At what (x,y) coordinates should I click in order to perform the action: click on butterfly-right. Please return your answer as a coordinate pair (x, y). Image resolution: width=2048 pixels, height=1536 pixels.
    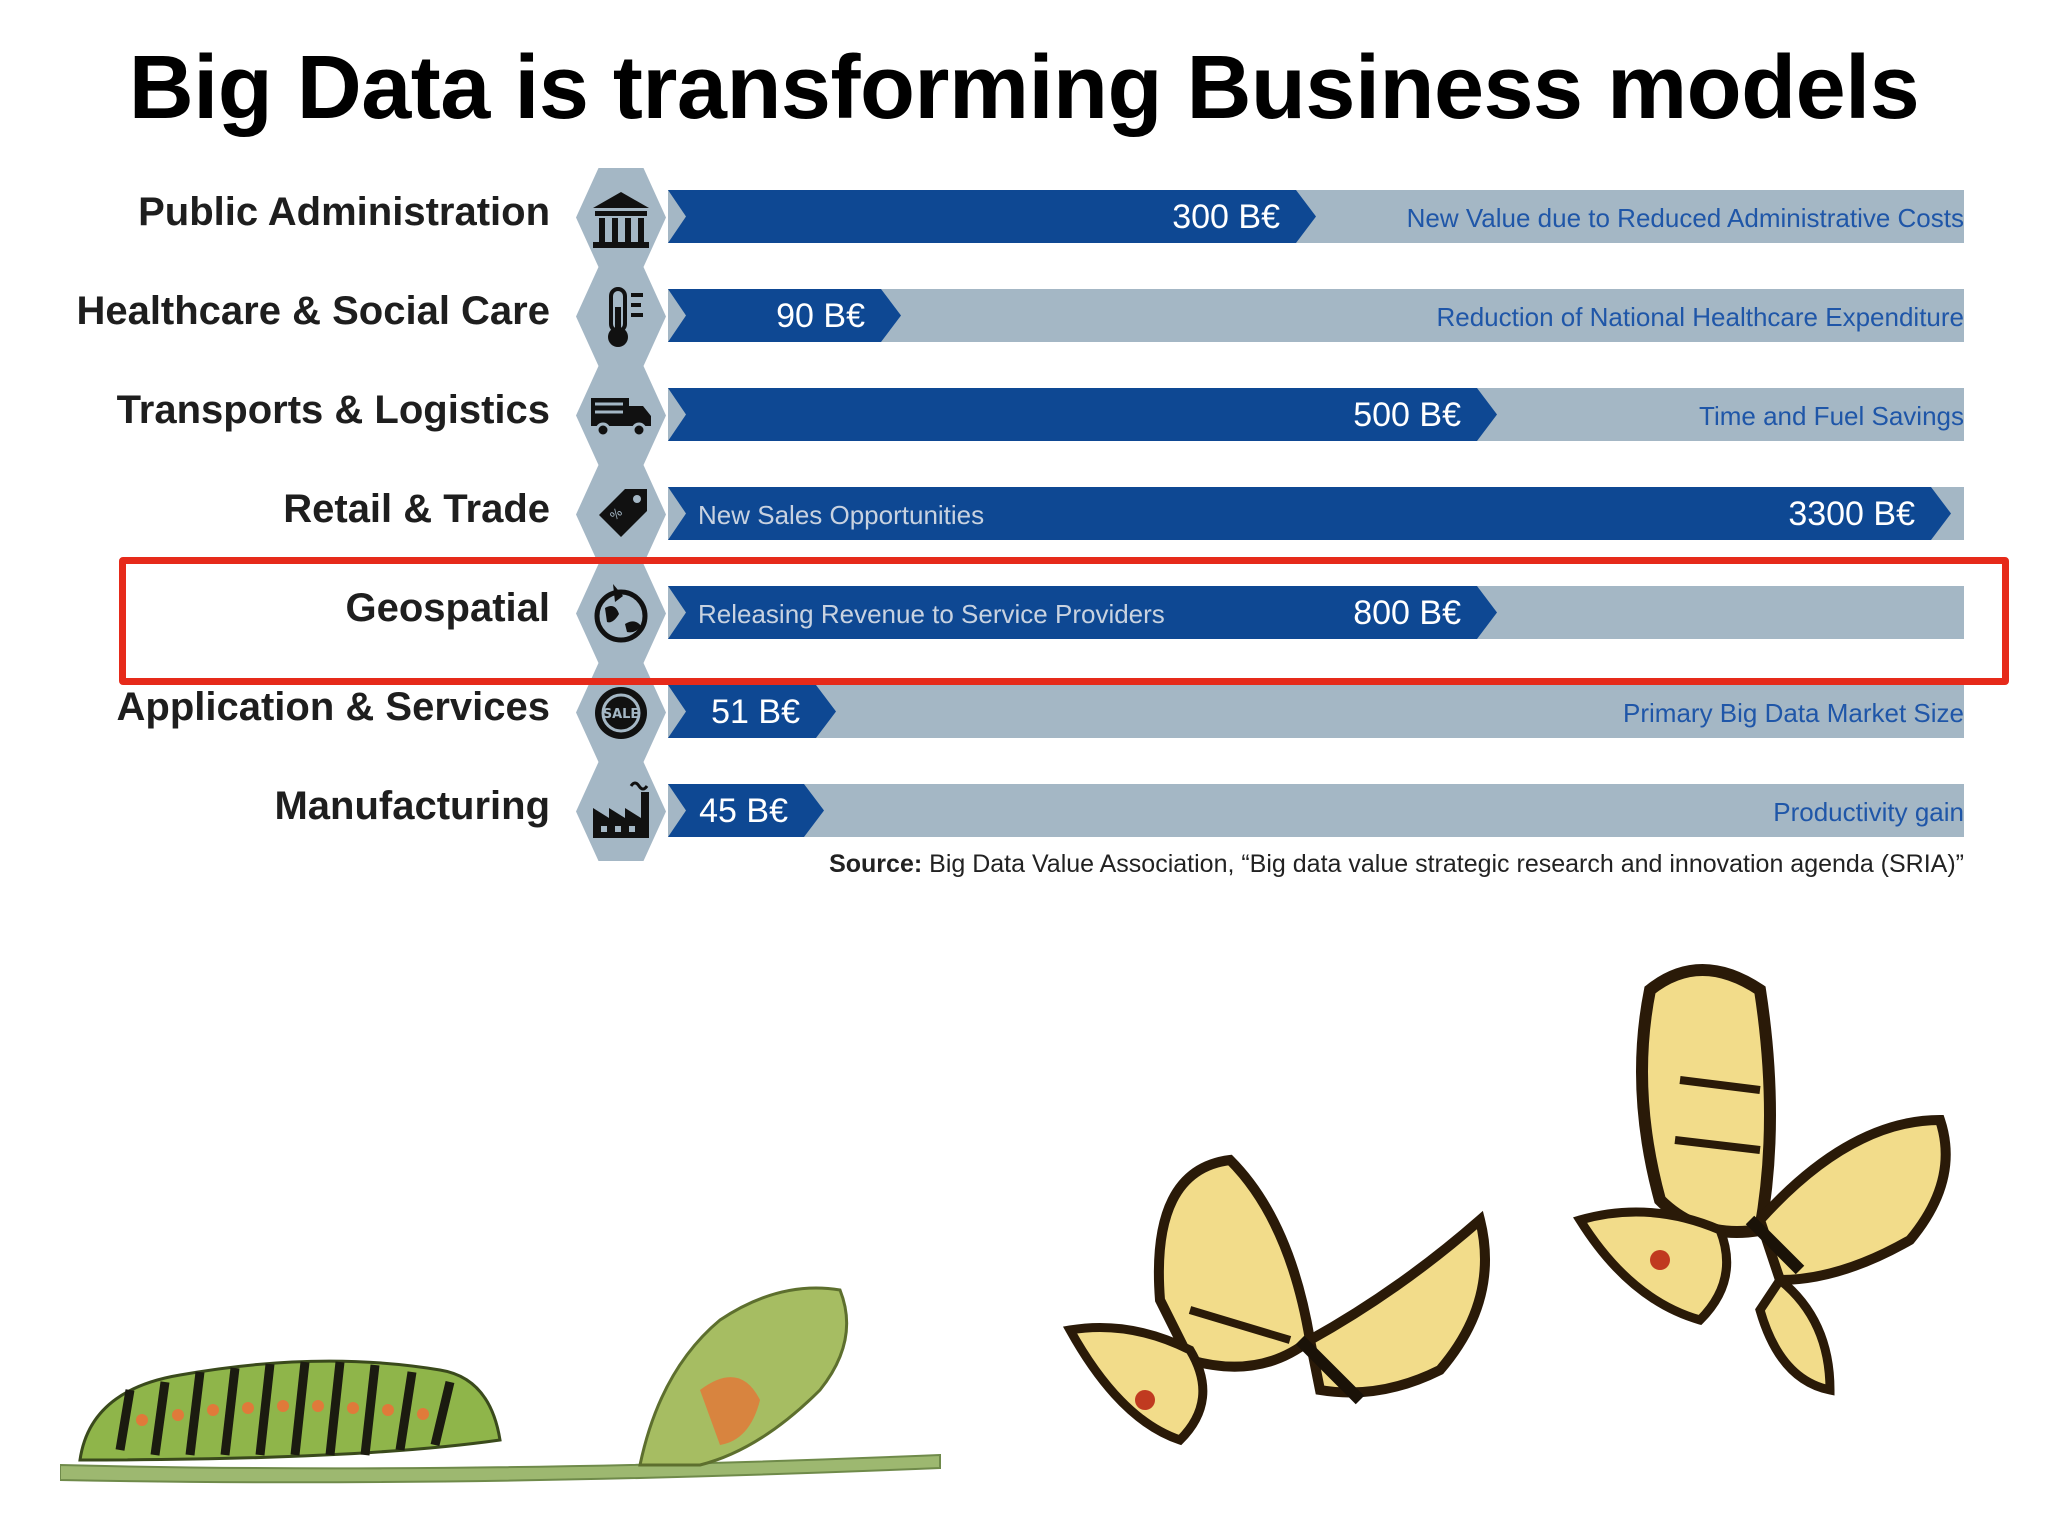
    Looking at the image, I should click on (1762, 1180).